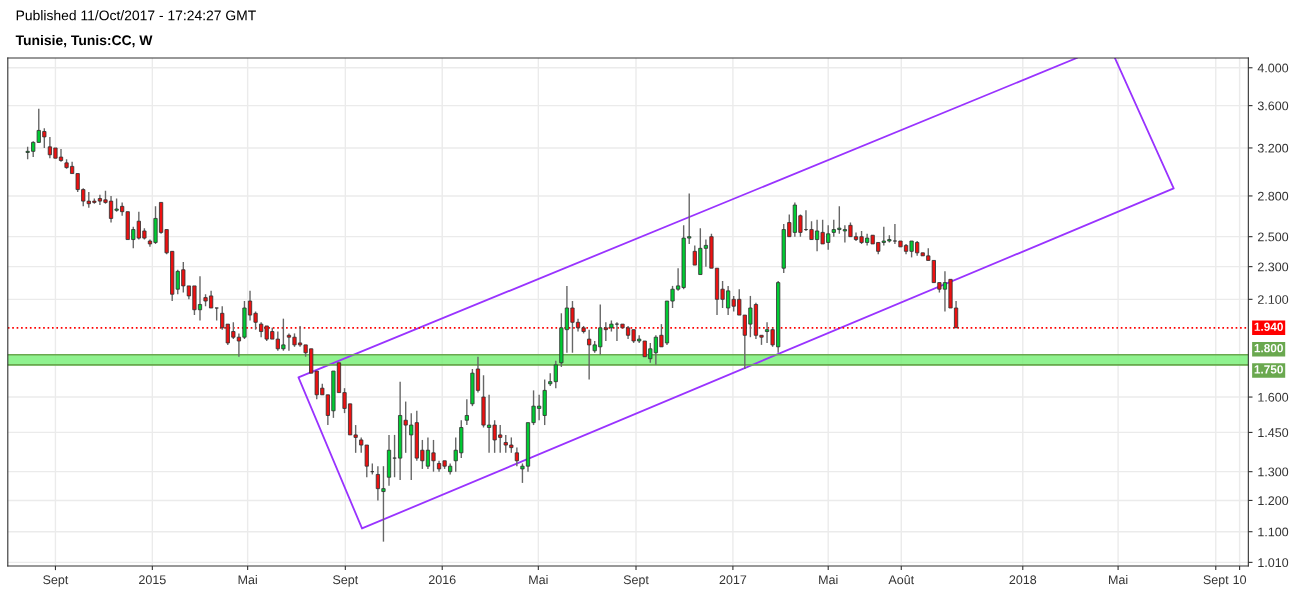 This screenshot has width=1299, height=592. I want to click on y-tick-label: 4.000, so click(1273, 68).